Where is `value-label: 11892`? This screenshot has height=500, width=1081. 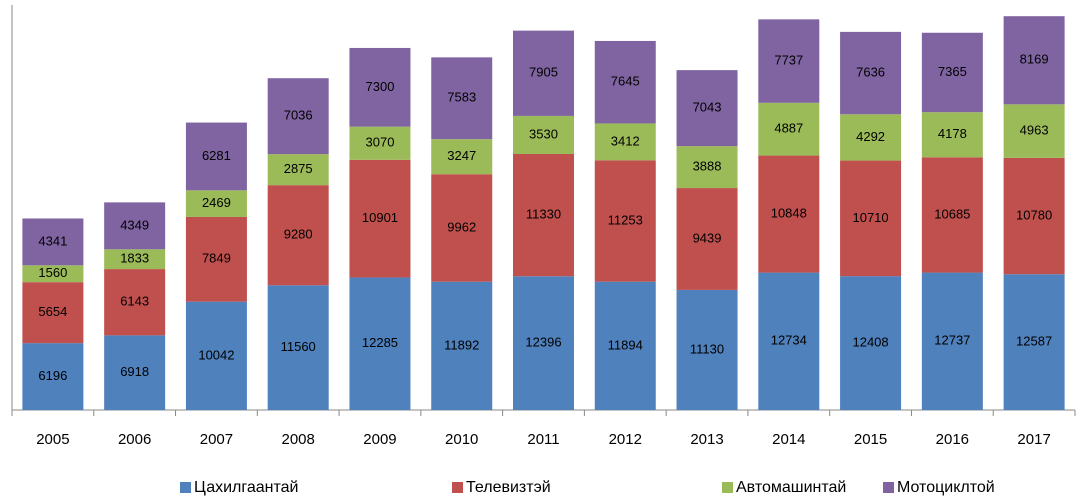
value-label: 11892 is located at coordinates (461, 344).